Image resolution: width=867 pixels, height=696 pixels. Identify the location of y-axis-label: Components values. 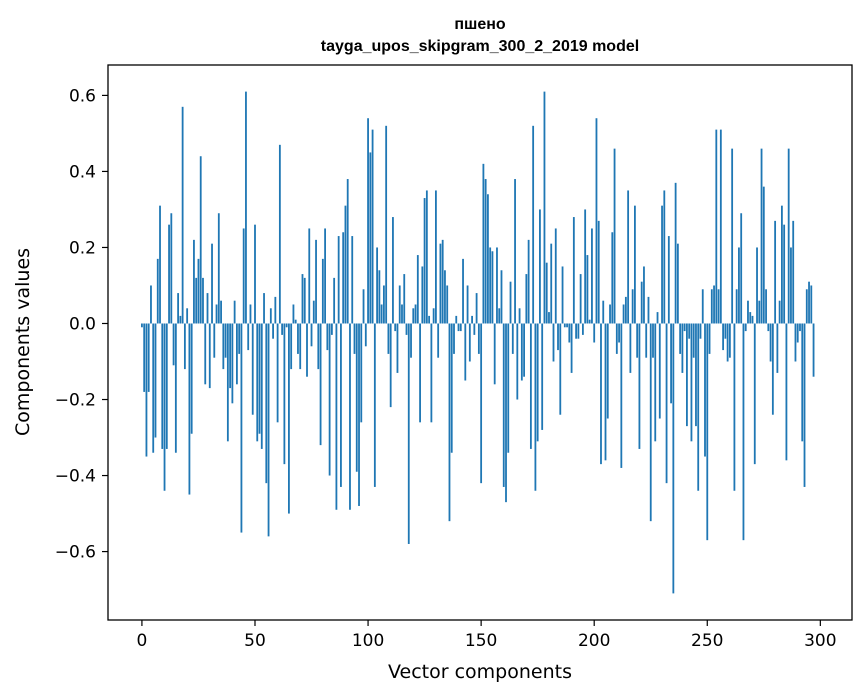
(23, 342).